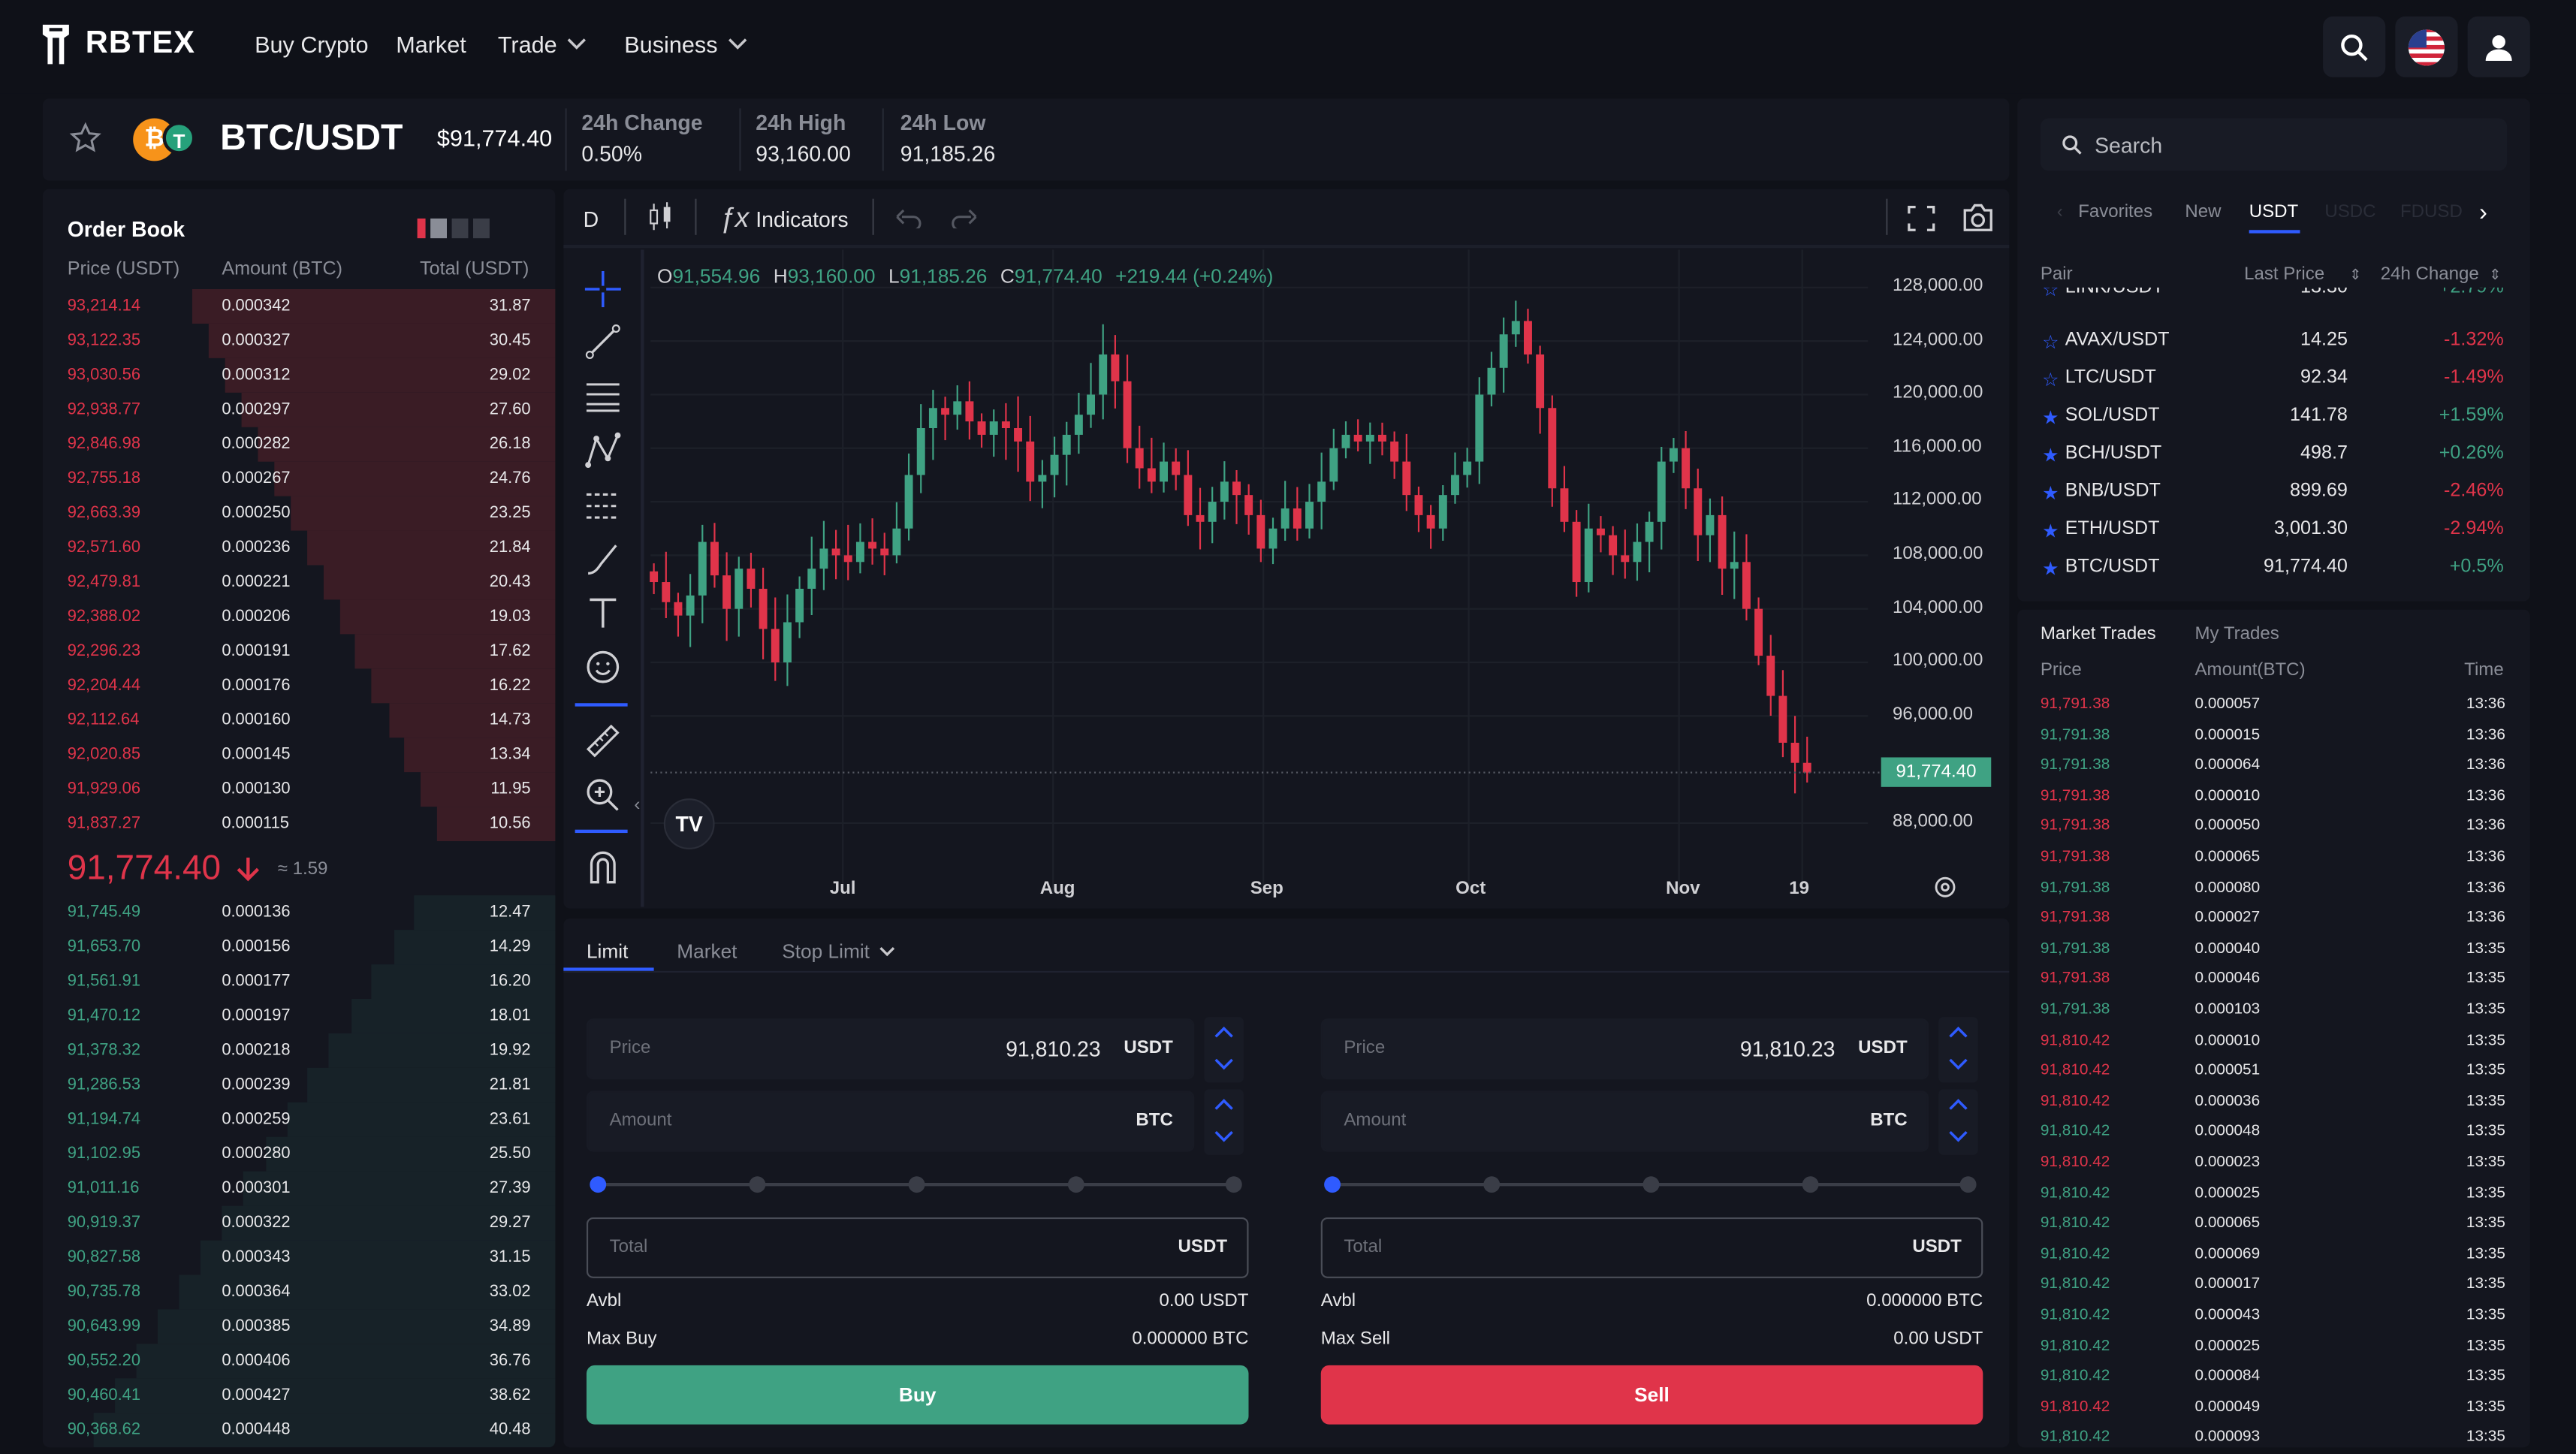 The image size is (2576, 1454). What do you see at coordinates (891, 1121) in the screenshot?
I see `buy-amount-field: Amount BTC` at bounding box center [891, 1121].